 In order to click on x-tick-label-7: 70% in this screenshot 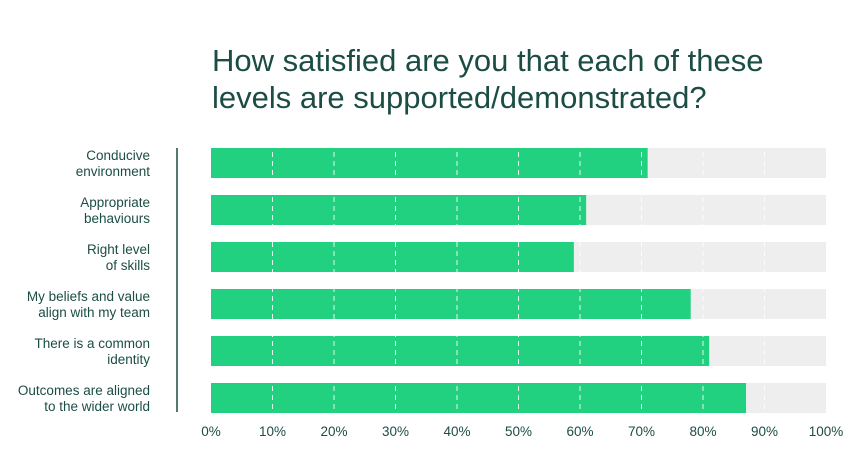, I will do `click(641, 431)`.